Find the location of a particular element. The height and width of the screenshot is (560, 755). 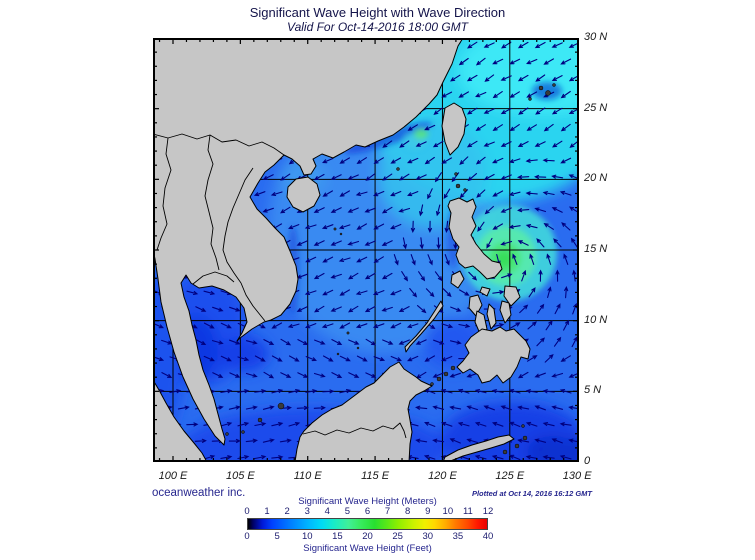

lat-label: 20 N is located at coordinates (596, 178).